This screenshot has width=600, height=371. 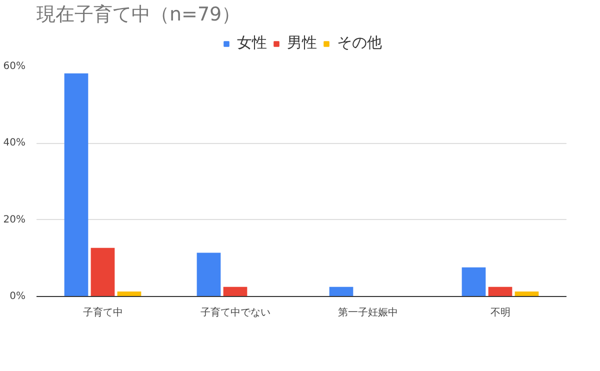 What do you see at coordinates (14, 220) in the screenshot?
I see `y-tick-label: 20%` at bounding box center [14, 220].